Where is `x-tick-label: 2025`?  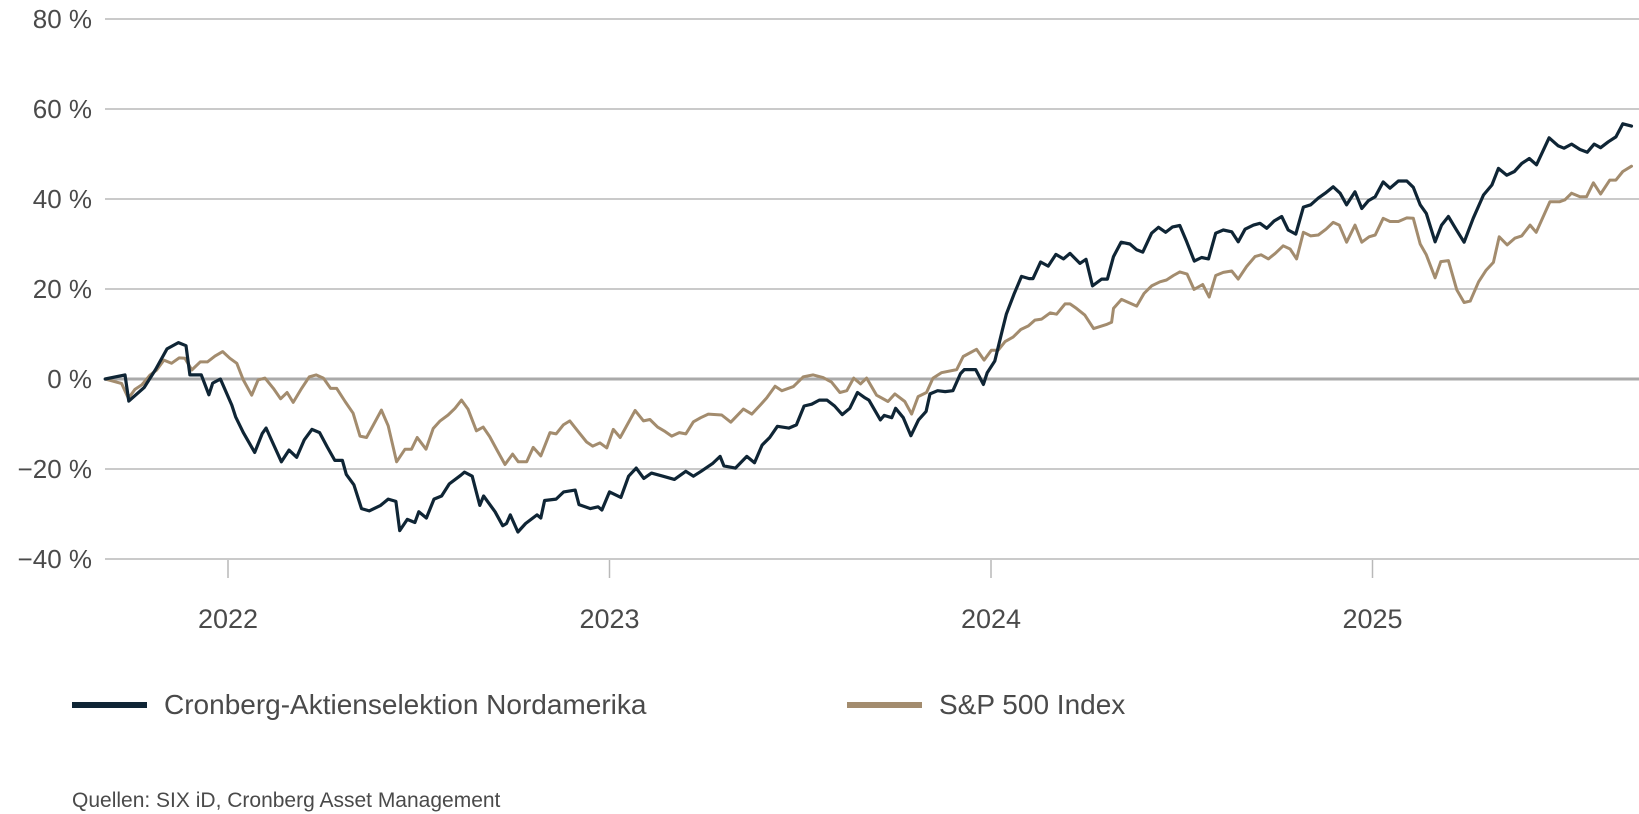 x-tick-label: 2025 is located at coordinates (1372, 619).